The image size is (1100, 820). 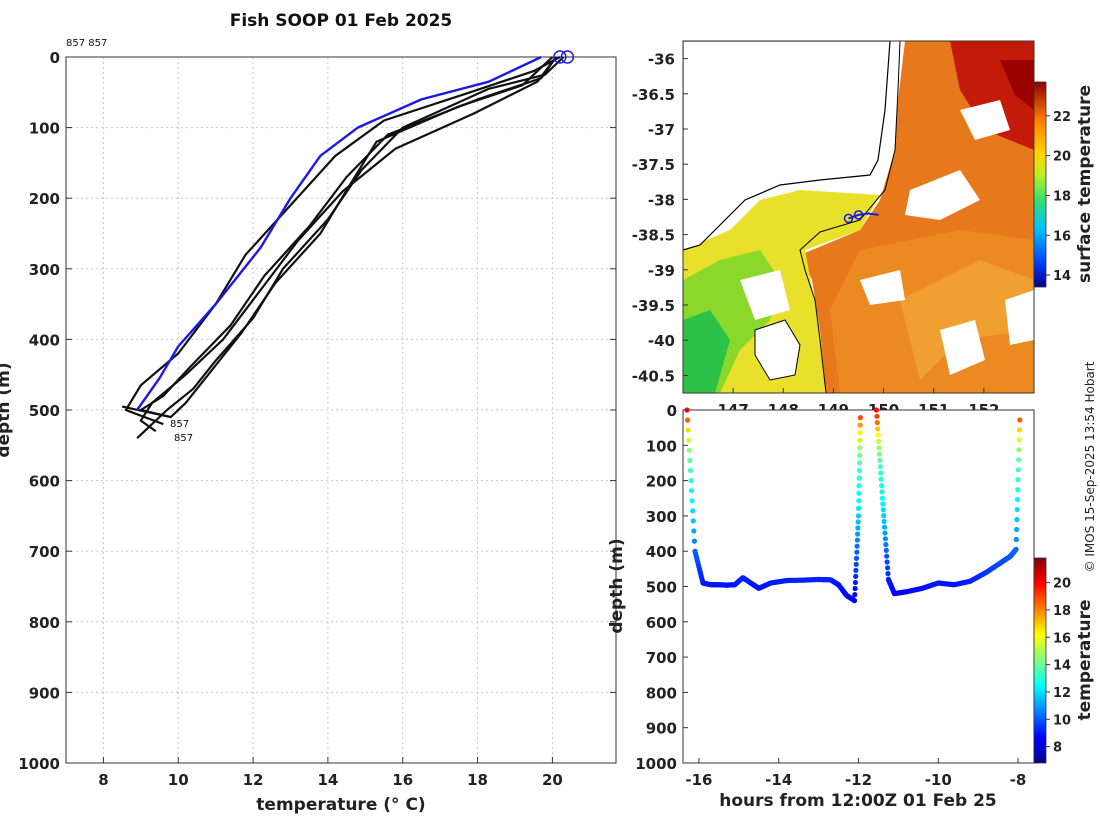 What do you see at coordinates (7, 409) in the screenshot?
I see `y-axis-label: depth (m)` at bounding box center [7, 409].